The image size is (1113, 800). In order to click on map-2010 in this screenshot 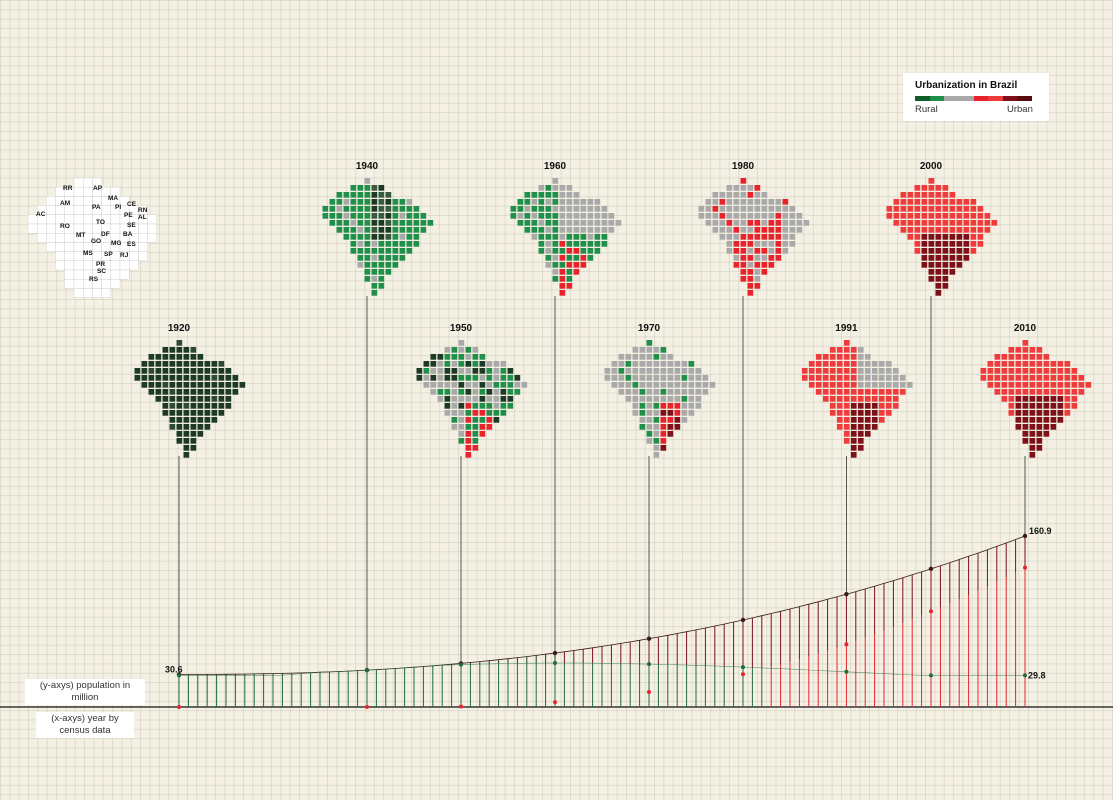, I will do `click(1036, 399)`.